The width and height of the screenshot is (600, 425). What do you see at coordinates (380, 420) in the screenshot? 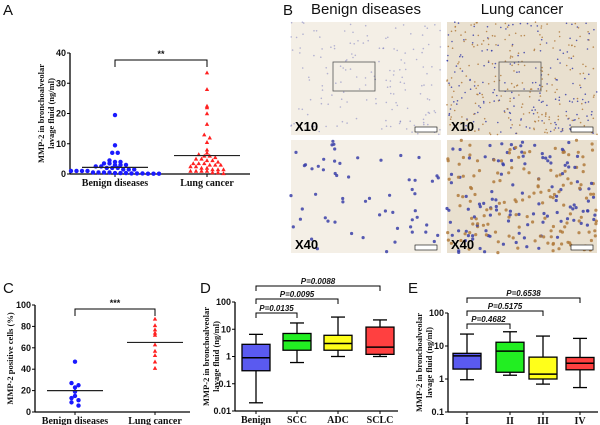
I see `x-tick-label: SCLC` at bounding box center [380, 420].